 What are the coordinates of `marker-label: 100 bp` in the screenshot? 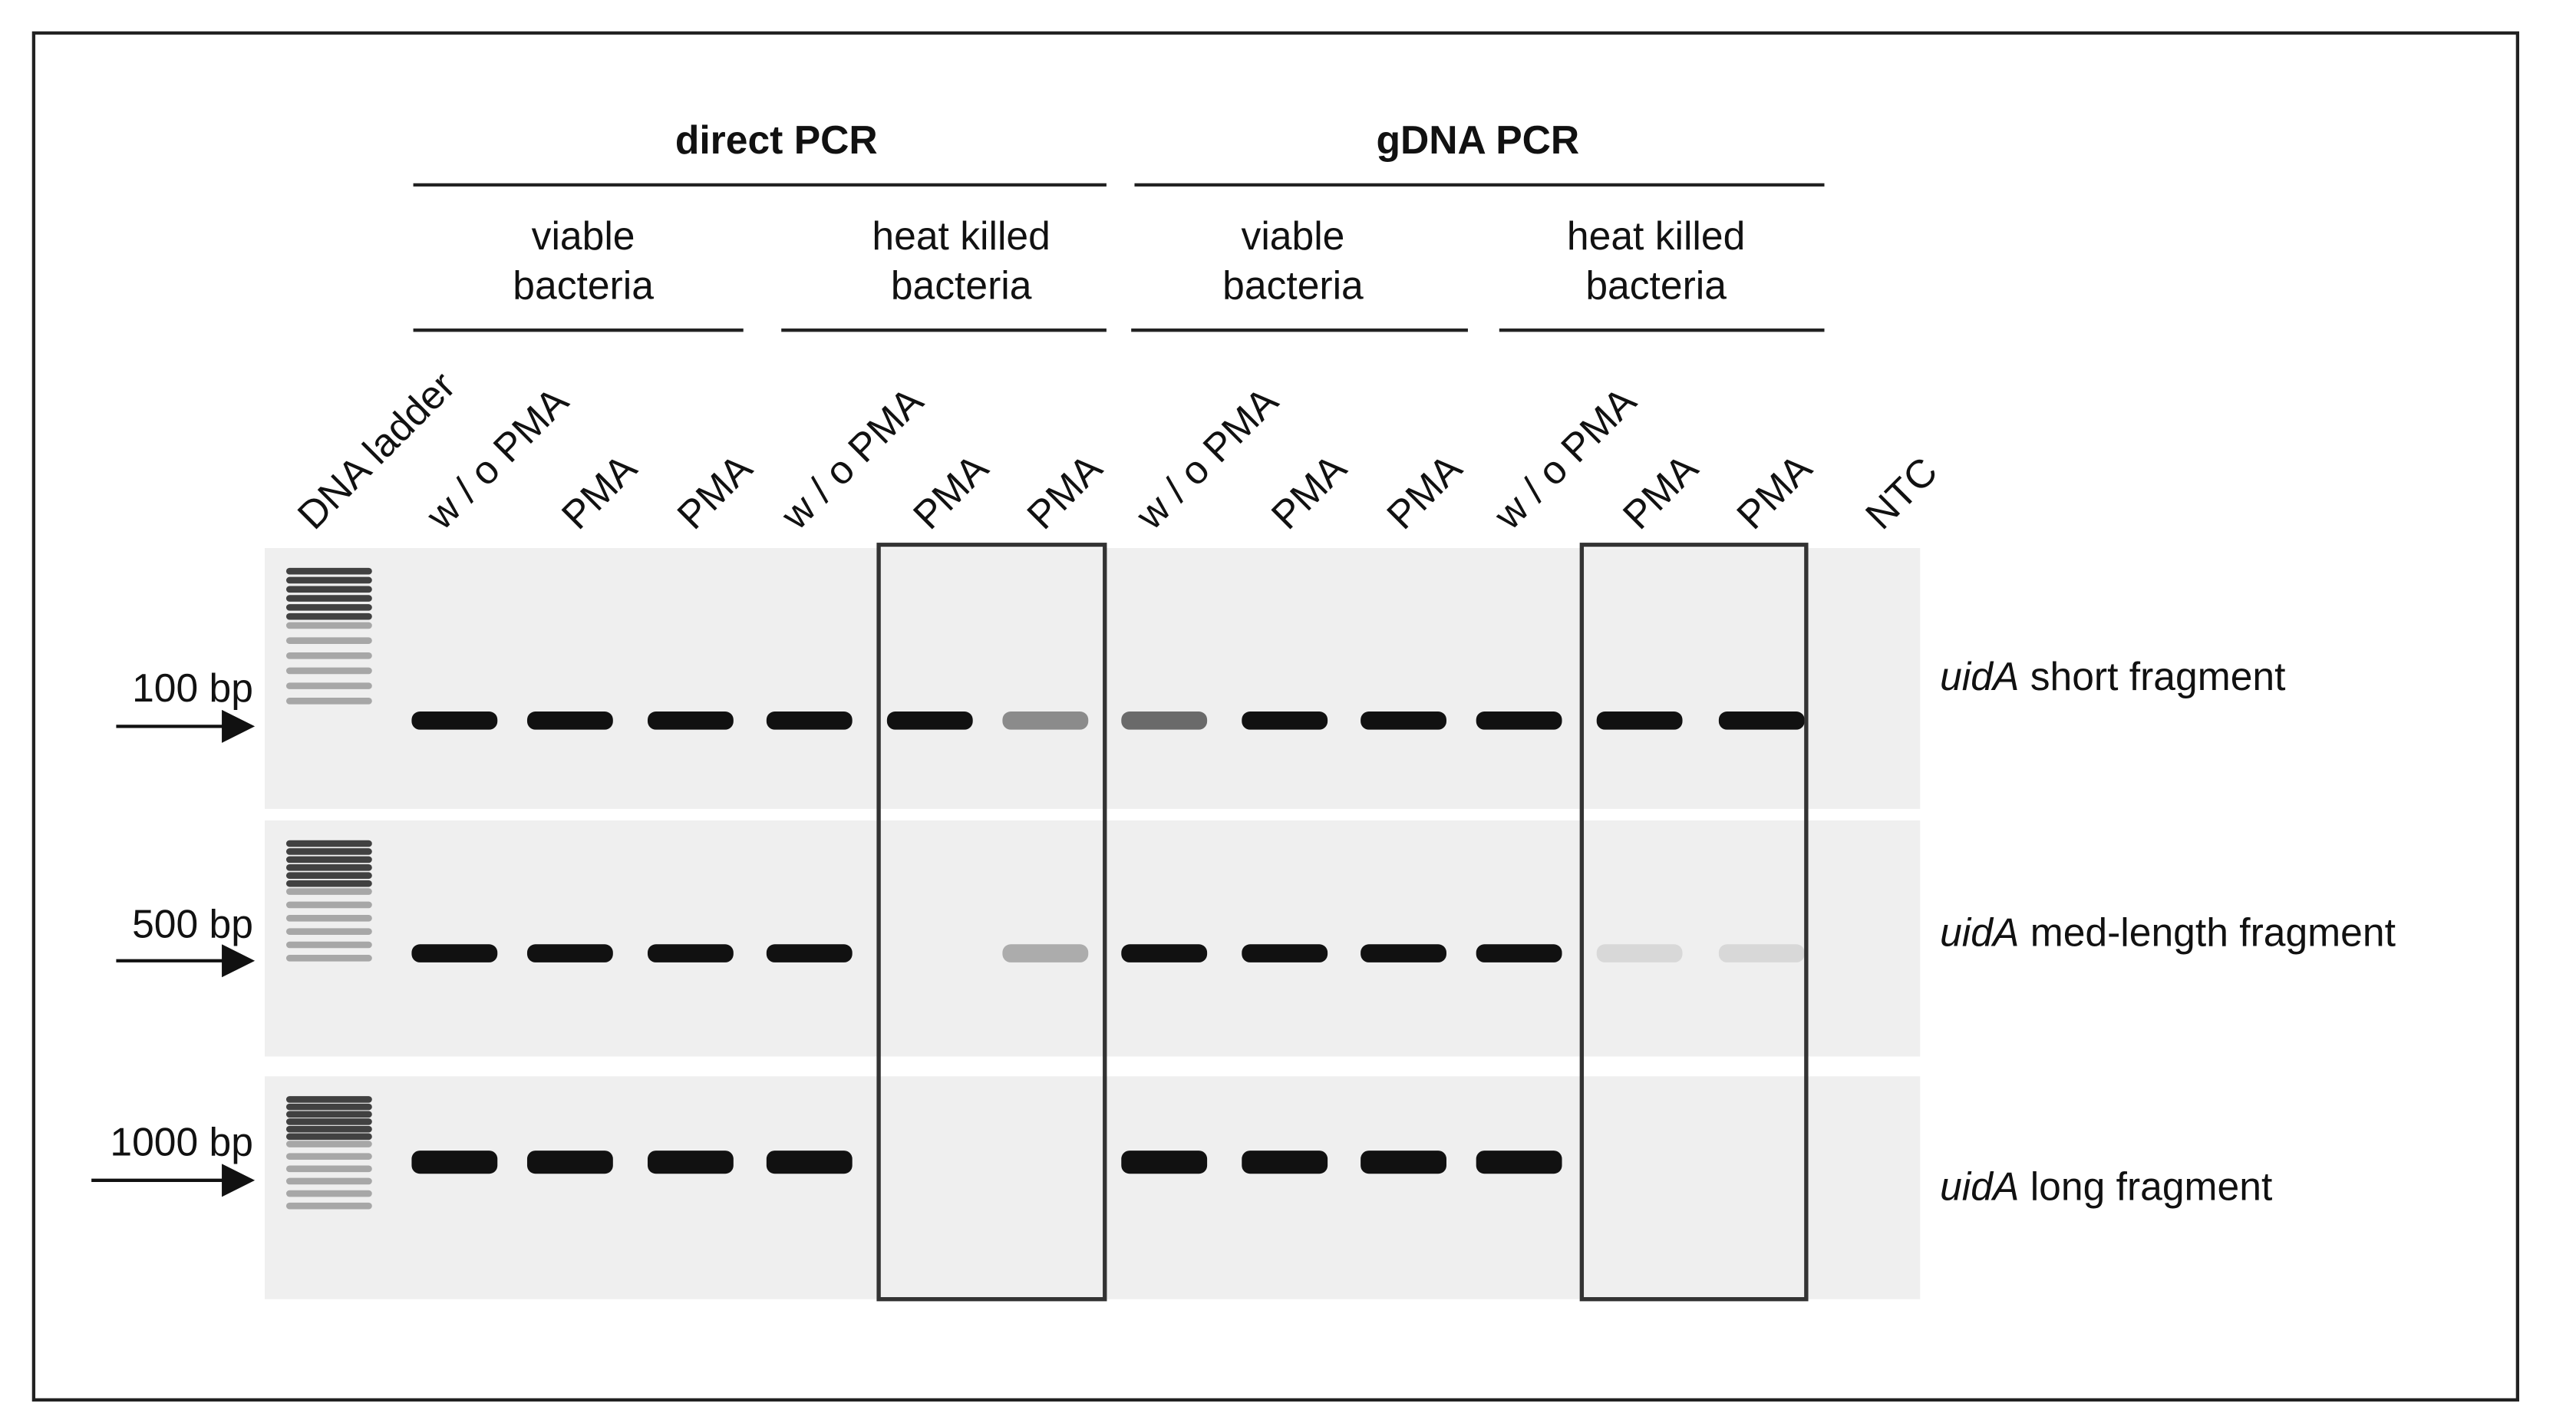 It's located at (192, 687).